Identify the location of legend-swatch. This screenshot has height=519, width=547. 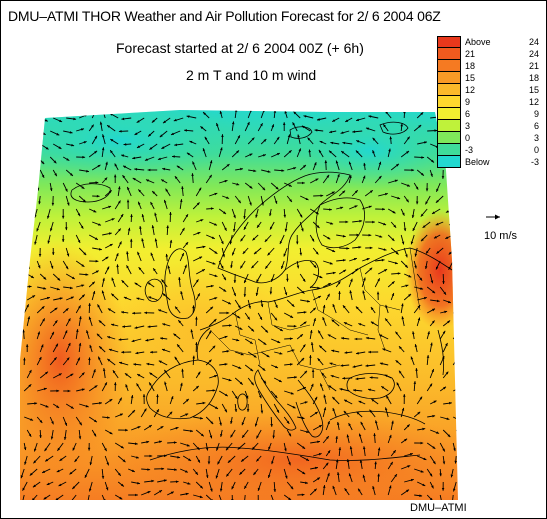
(449, 90).